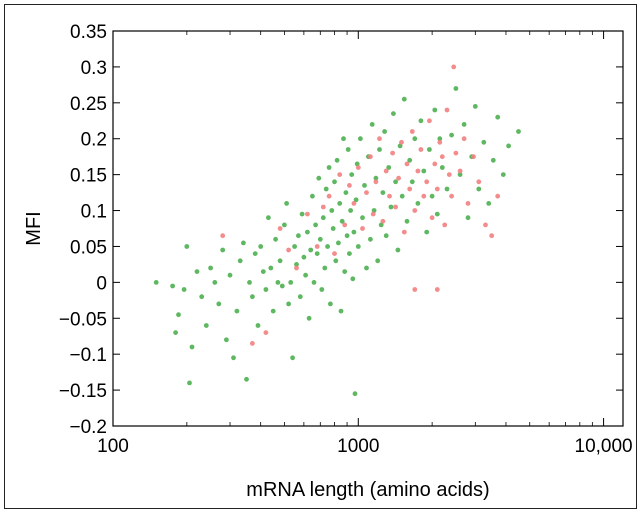  Describe the element at coordinates (83, 391) in the screenshot. I see `y-tick-label: −0.15` at that location.